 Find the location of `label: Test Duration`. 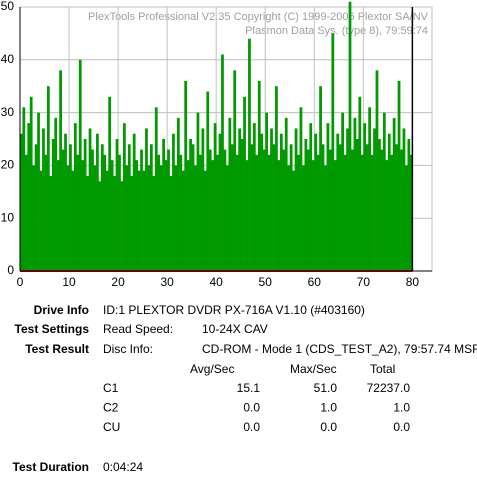

label: Test Duration is located at coordinates (51, 467).